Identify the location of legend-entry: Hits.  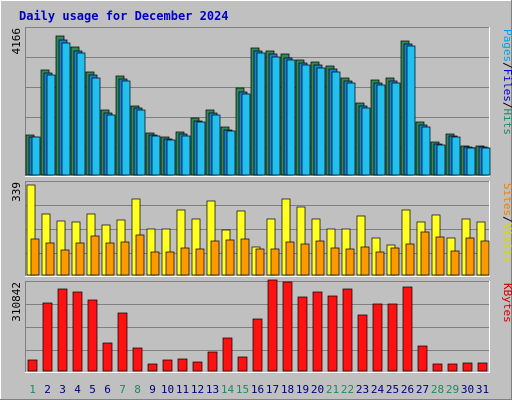
(506, 122).